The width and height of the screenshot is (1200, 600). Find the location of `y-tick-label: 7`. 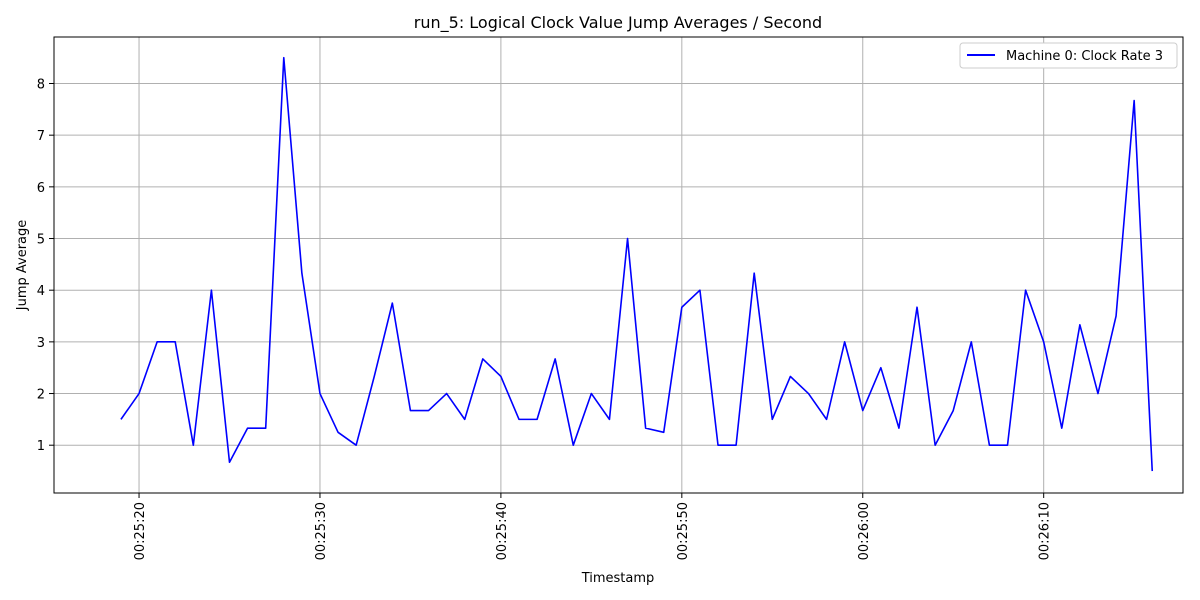

y-tick-label: 7 is located at coordinates (41, 136).